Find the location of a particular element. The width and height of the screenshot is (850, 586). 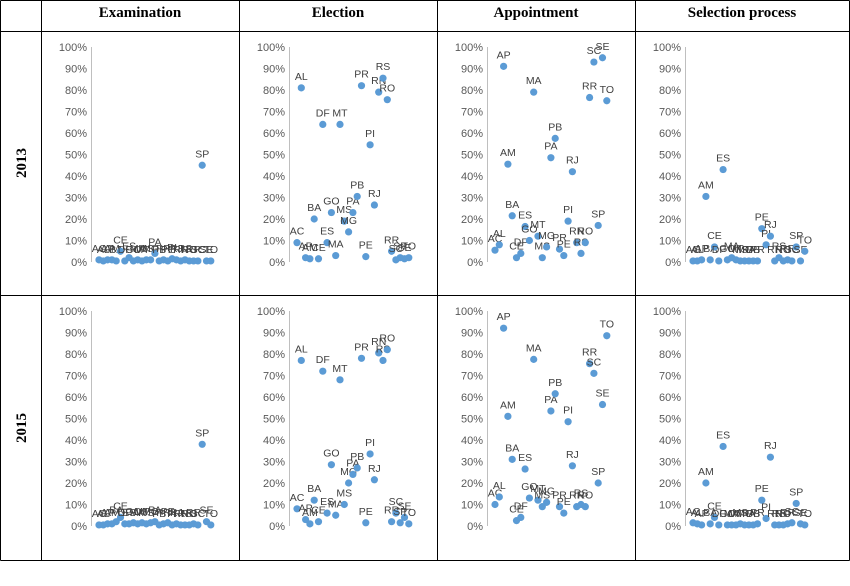

y-tick-label: 80% is located at coordinates (670, 91).